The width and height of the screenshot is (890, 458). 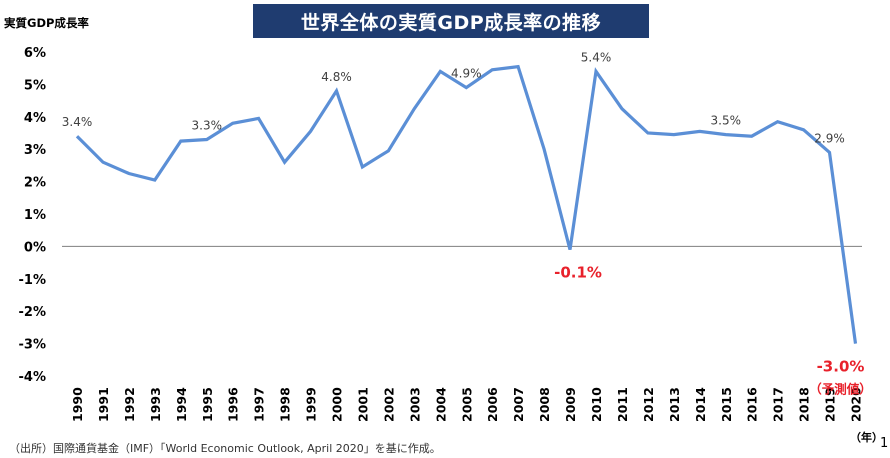 I want to click on x-tick-label: 2009, so click(x=570, y=404).